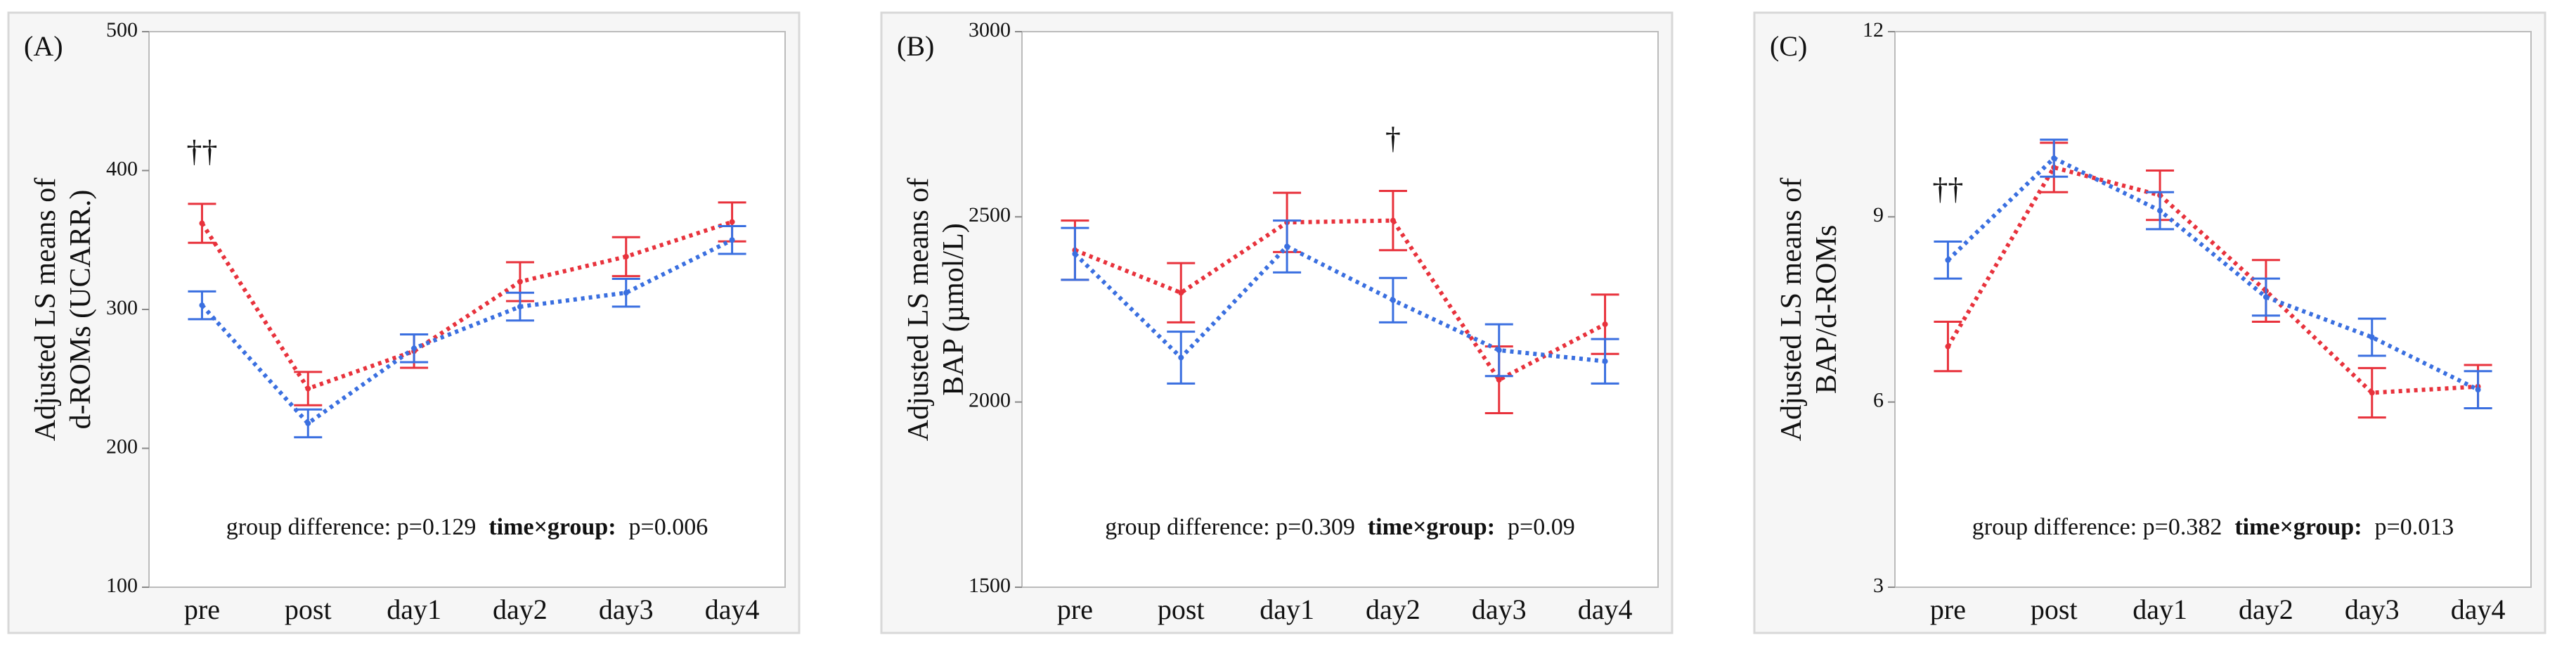 The image size is (2576, 647). Describe the element at coordinates (1393, 139) in the screenshot. I see `annotation: †` at that location.